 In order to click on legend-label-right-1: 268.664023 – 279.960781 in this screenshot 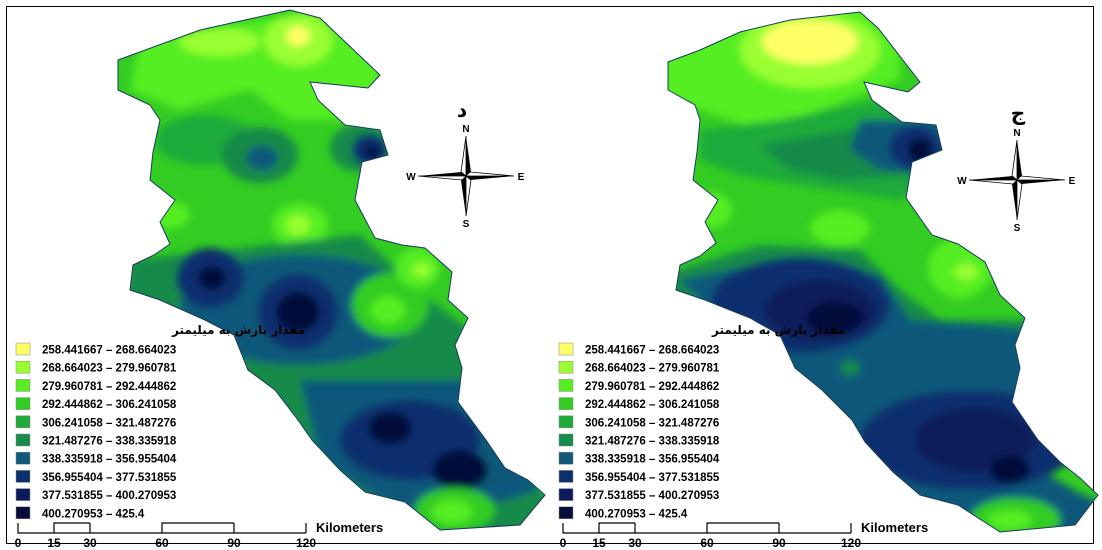, I will do `click(652, 369)`.